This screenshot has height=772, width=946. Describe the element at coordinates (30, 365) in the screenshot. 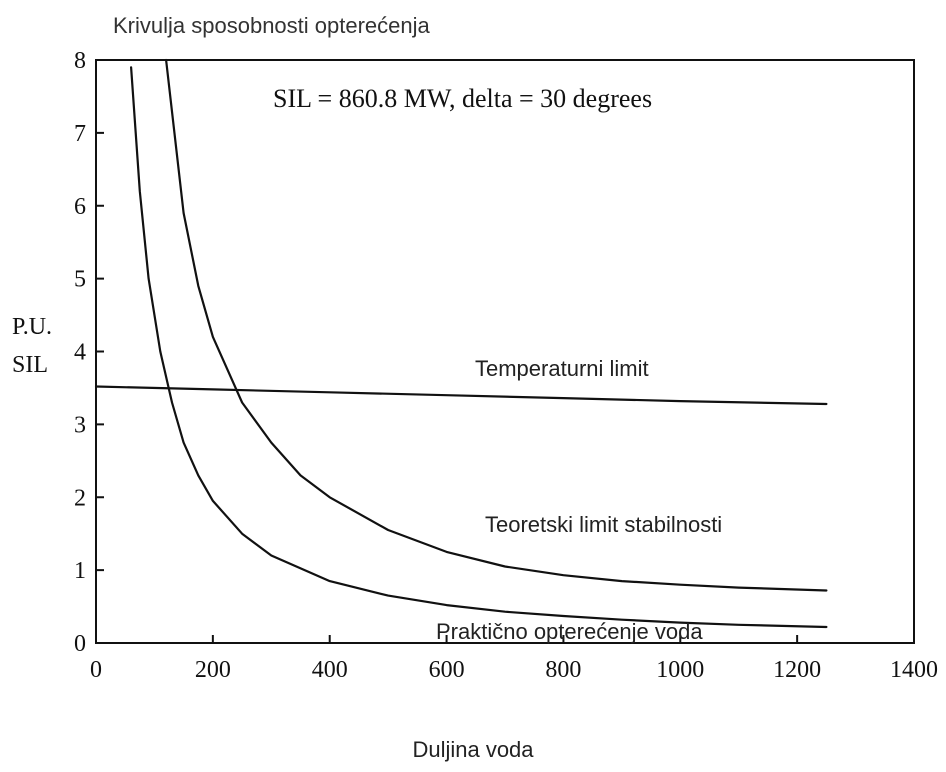

I see `y-axis-label-line-2: SIL` at that location.